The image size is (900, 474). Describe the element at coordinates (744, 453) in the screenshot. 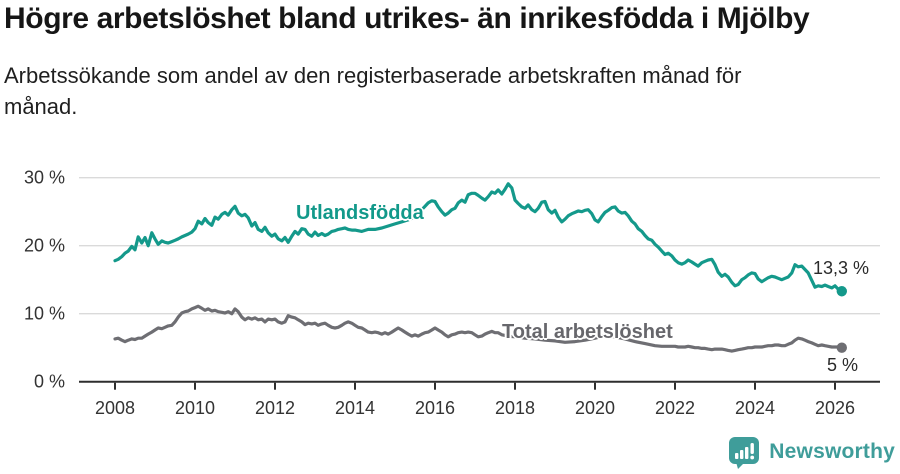

I see `newsworthy-logo-icon` at that location.